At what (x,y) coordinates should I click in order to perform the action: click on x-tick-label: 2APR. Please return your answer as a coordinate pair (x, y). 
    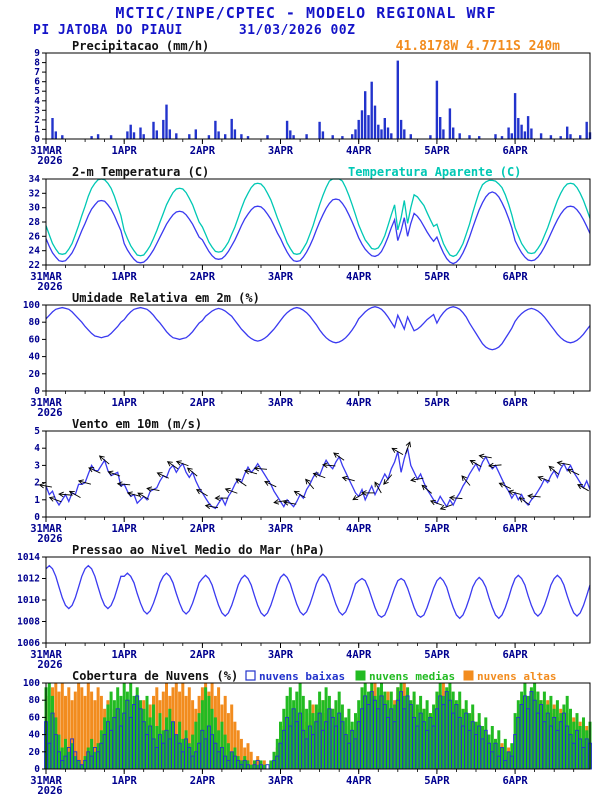
    Looking at the image, I should click on (203, 277).